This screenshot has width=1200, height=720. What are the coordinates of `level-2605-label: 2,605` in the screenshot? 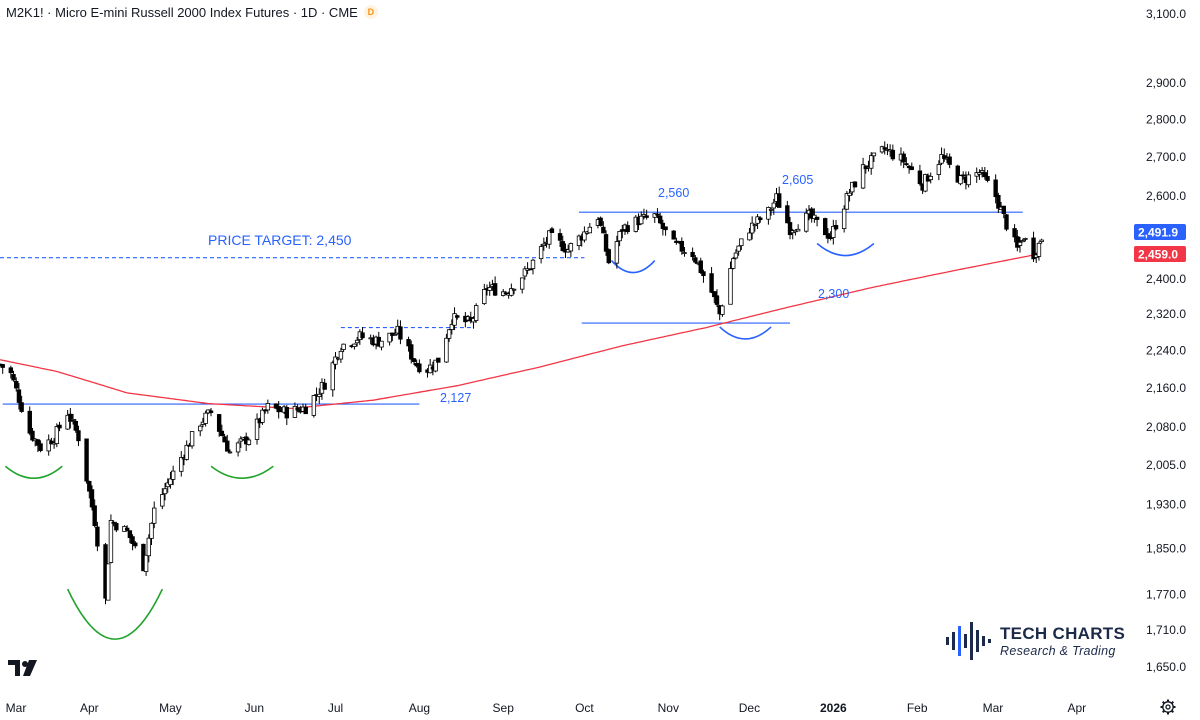 It's located at (797, 180).